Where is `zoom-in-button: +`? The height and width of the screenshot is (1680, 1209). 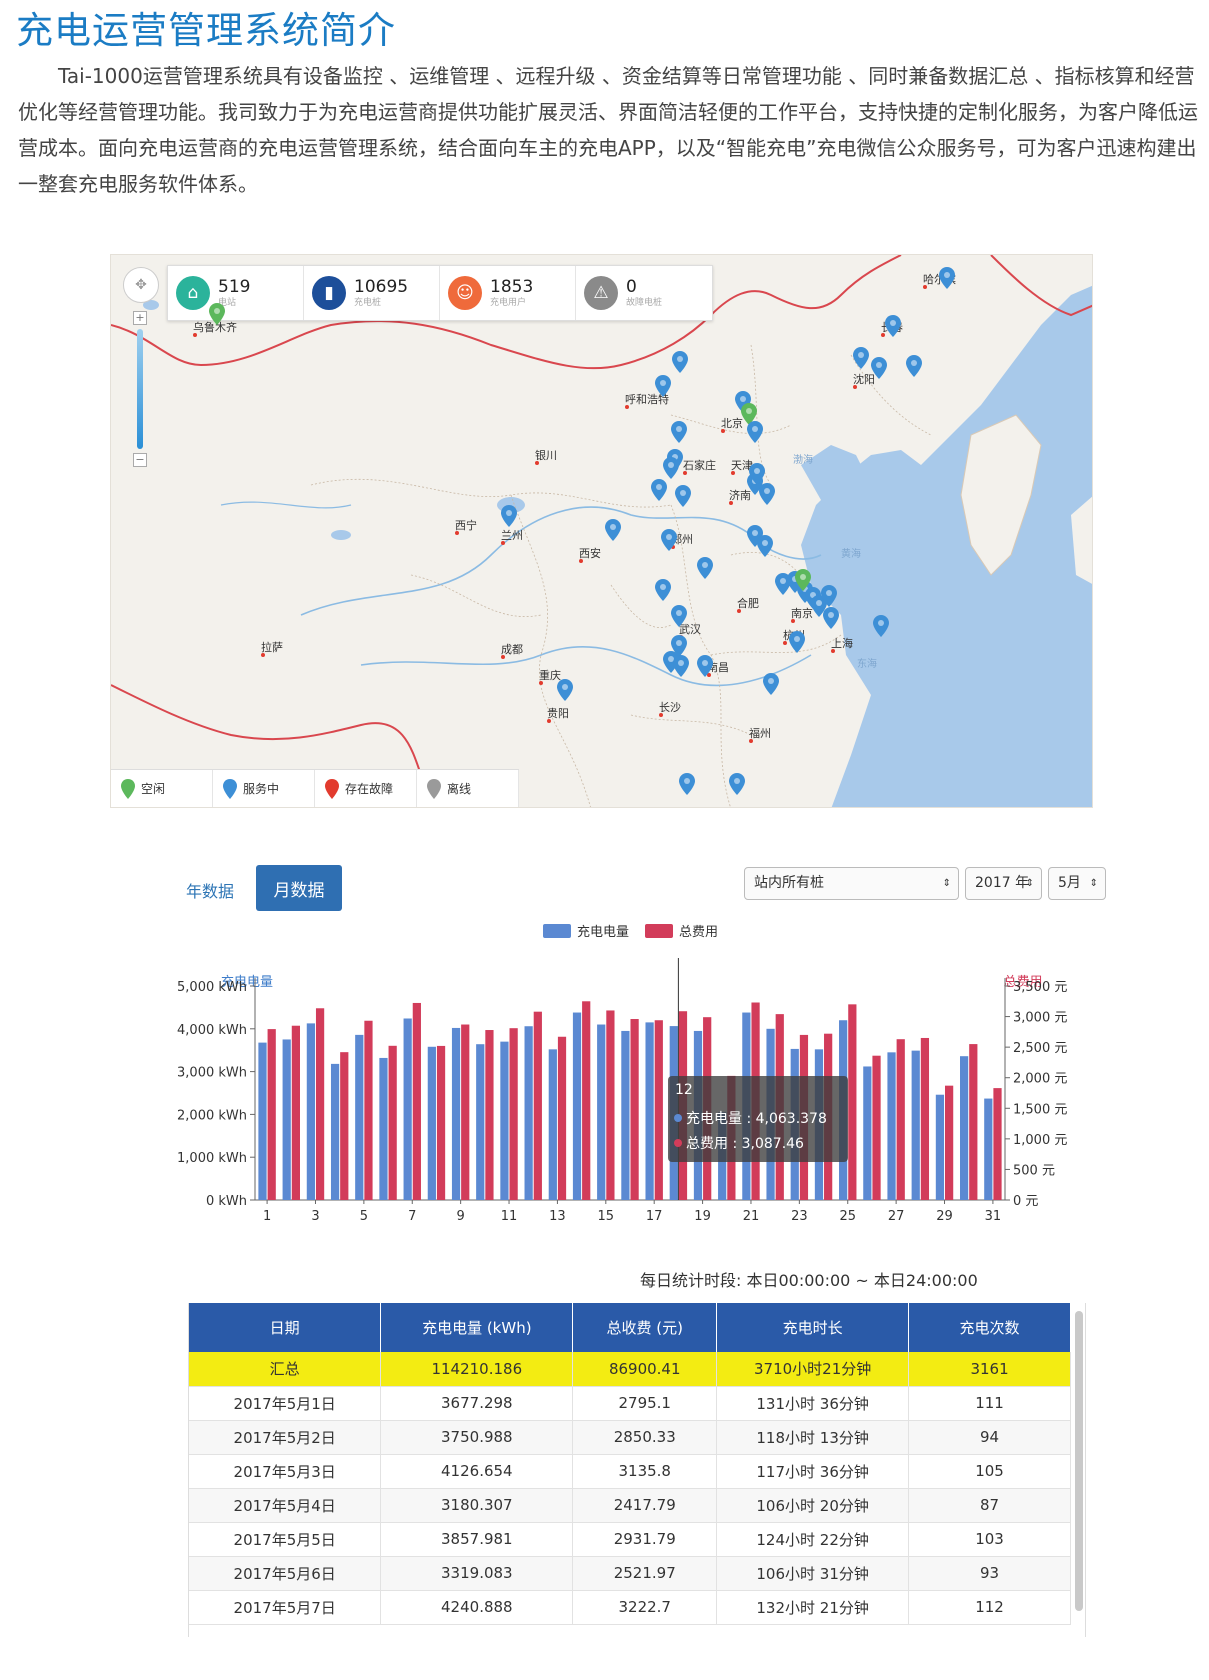
zoom-in-button: + is located at coordinates (140, 318).